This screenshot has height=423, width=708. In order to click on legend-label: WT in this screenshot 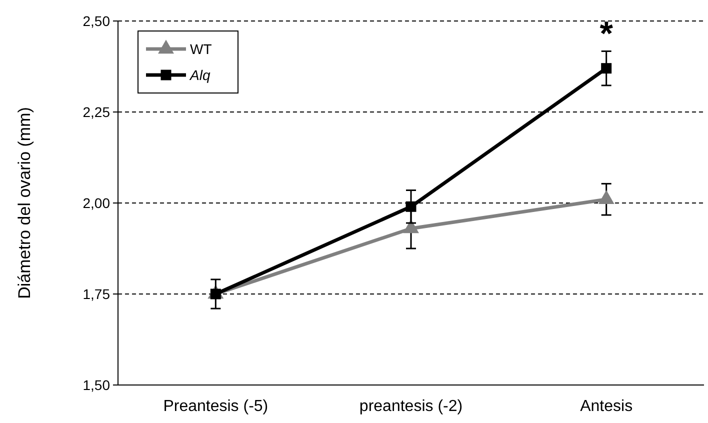, I will do `click(201, 48)`.